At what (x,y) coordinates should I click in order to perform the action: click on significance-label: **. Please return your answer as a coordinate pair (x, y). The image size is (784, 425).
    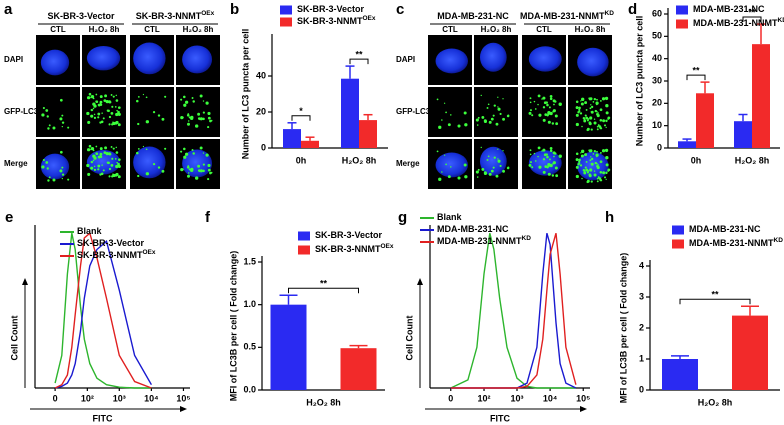
    Looking at the image, I should click on (359, 54).